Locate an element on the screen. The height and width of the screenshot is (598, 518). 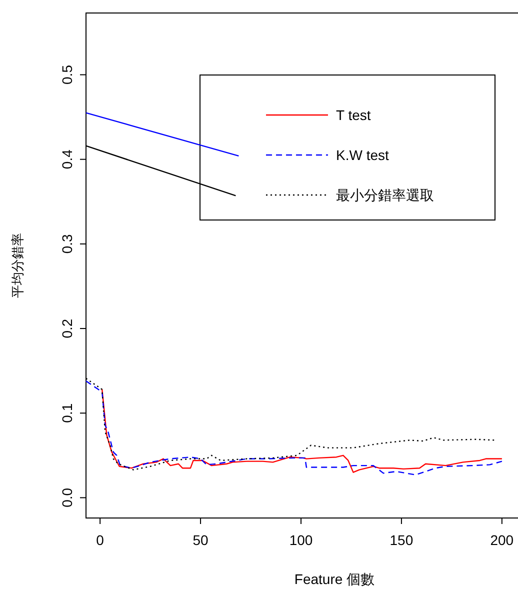
legend-label: 最小分錯率選取 is located at coordinates (385, 195).